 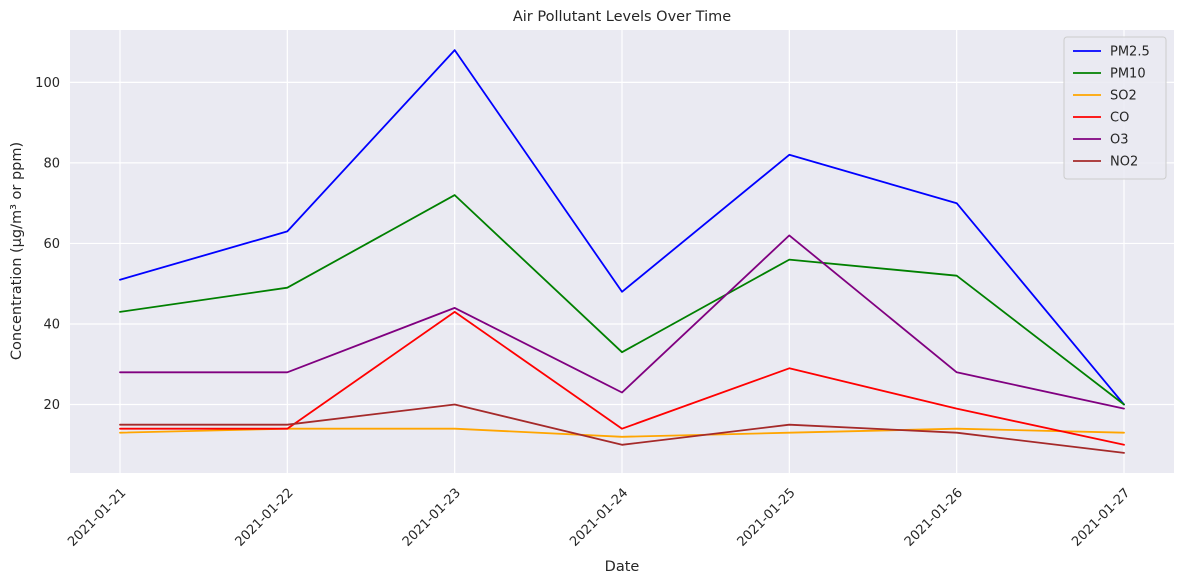 What do you see at coordinates (622, 567) in the screenshot?
I see `x-axis-label: Date` at bounding box center [622, 567].